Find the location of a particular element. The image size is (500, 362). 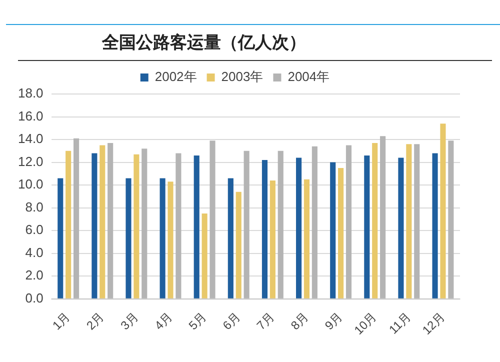

y-tick-label: 10.0 is located at coordinates (31, 184).